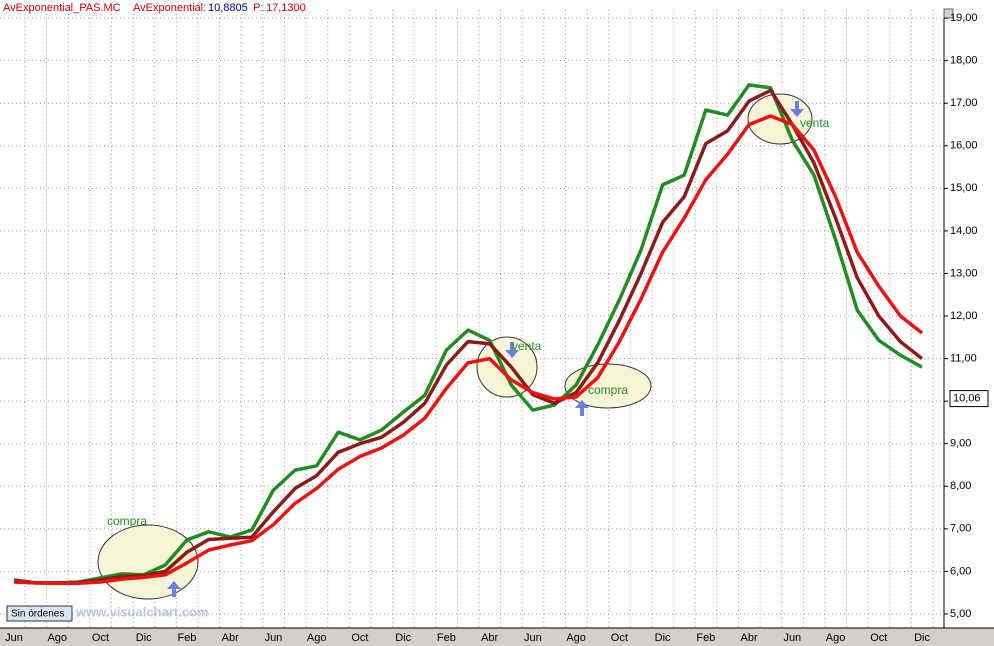 The height and width of the screenshot is (646, 994). I want to click on header-price-value: 17,1300, so click(286, 8).